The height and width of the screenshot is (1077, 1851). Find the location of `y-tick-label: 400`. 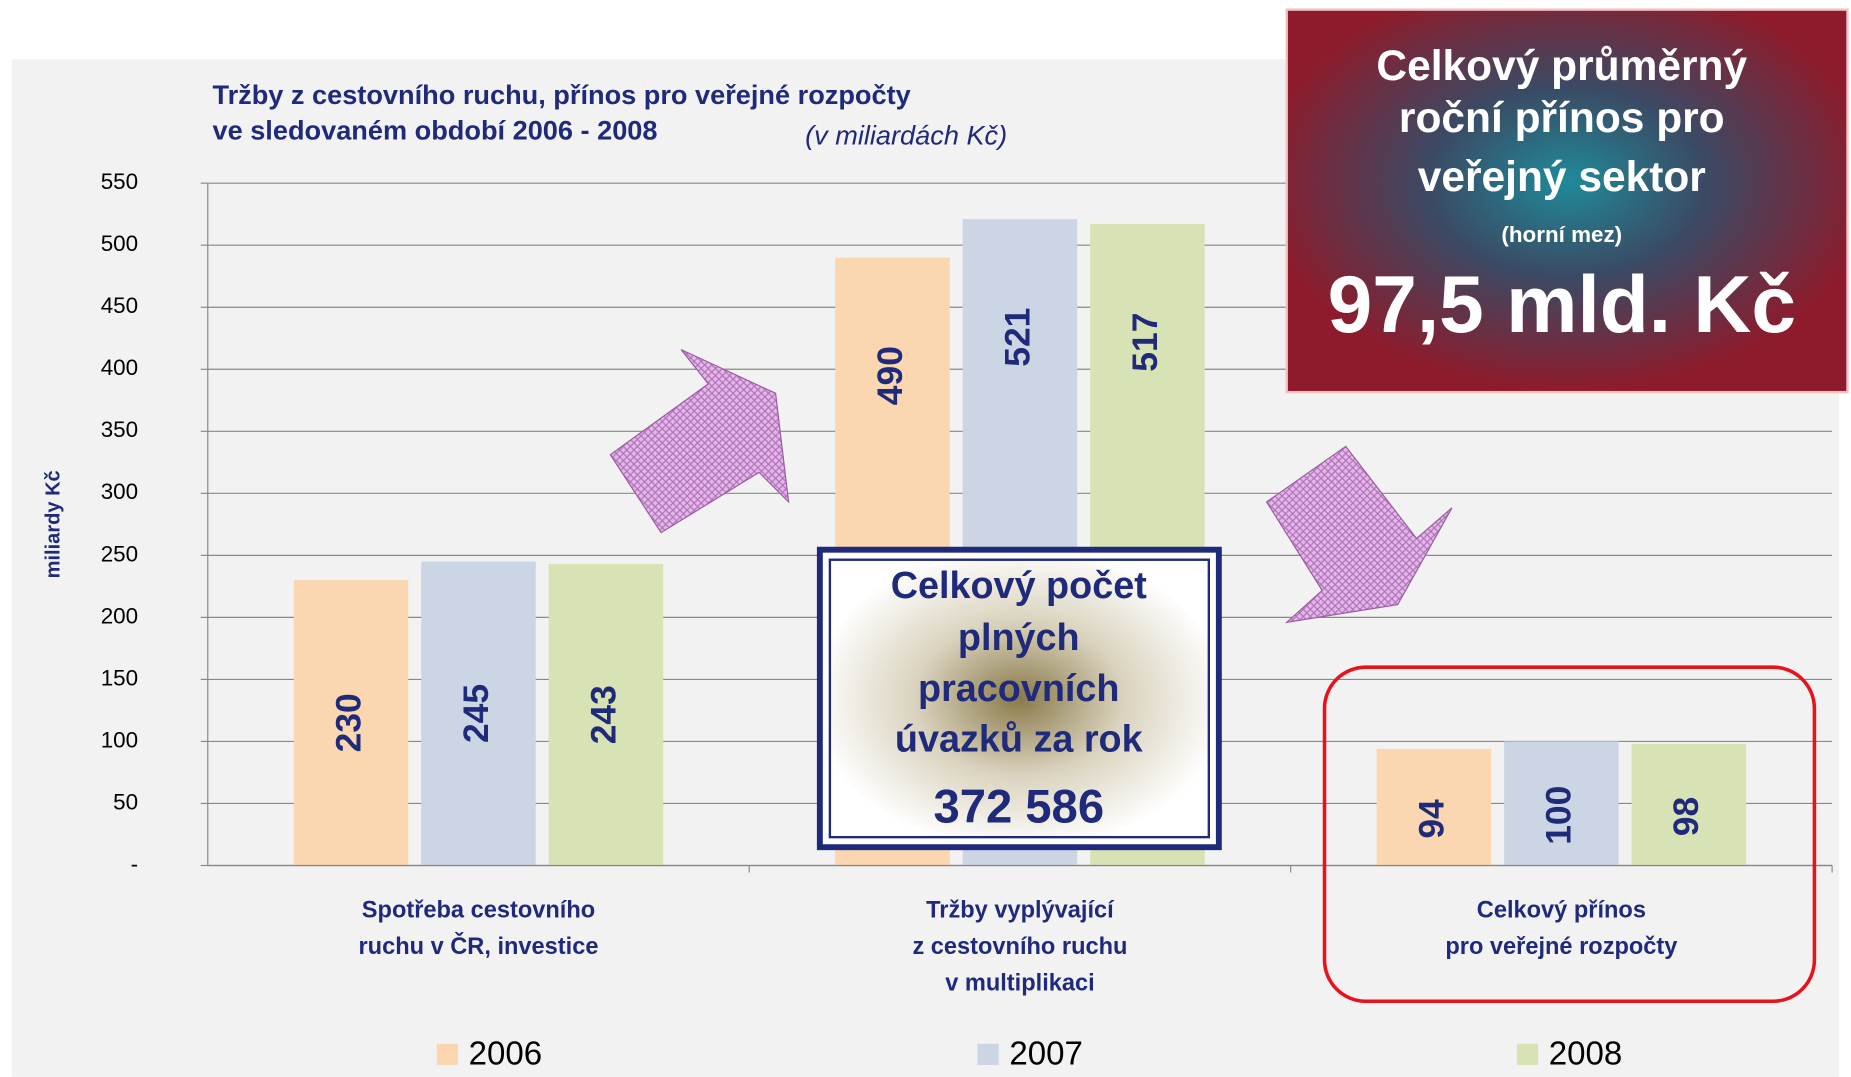

y-tick-label: 400 is located at coordinates (119, 367).